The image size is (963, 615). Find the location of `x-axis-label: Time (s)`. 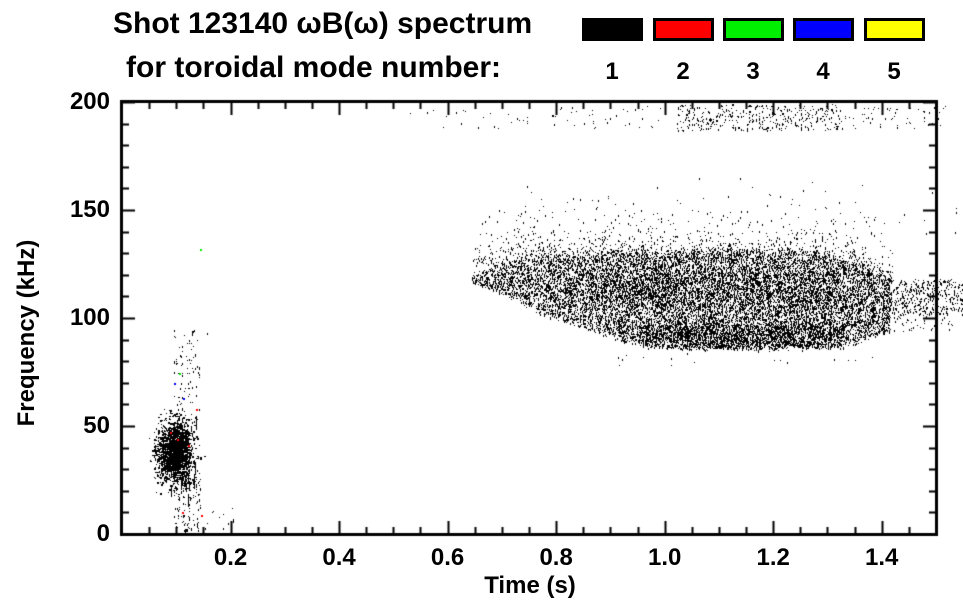

x-axis-label: Time (s) is located at coordinates (530, 585).